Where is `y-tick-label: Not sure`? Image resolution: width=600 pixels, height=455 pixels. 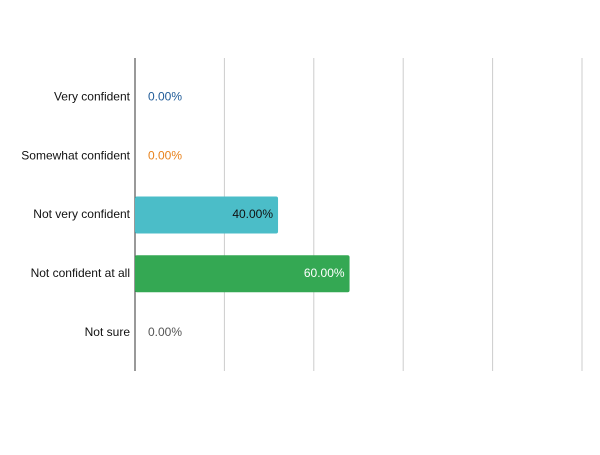 y-tick-label: Not sure is located at coordinates (108, 332).